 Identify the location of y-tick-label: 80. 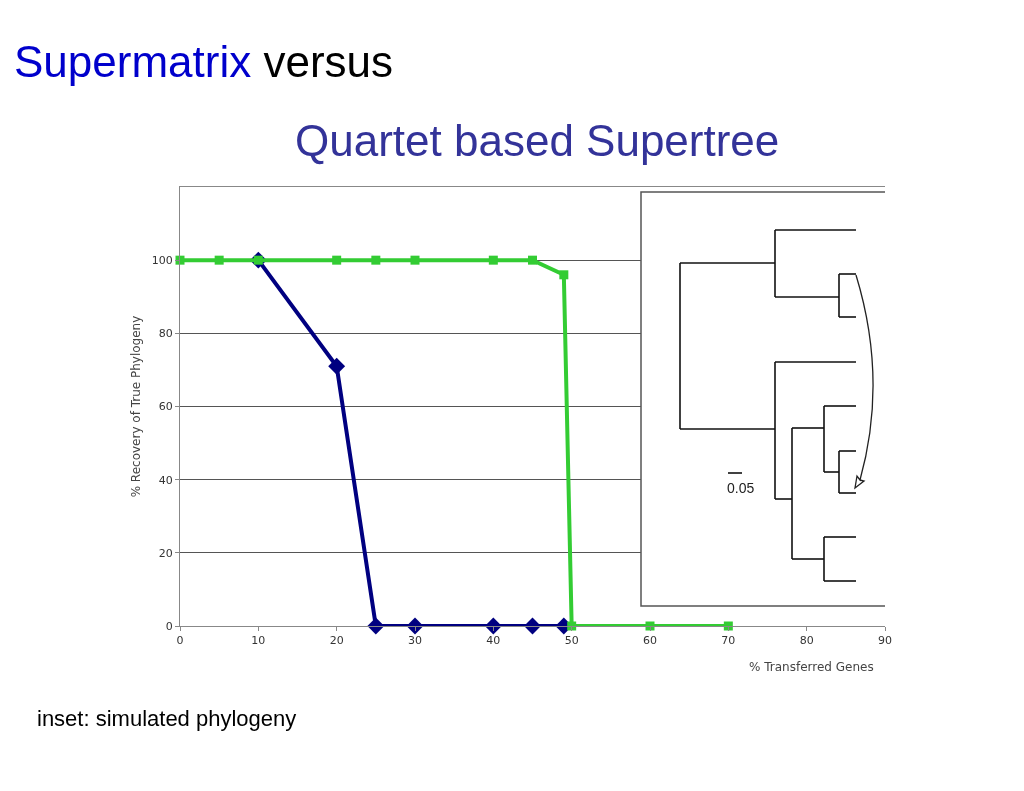
(165, 334).